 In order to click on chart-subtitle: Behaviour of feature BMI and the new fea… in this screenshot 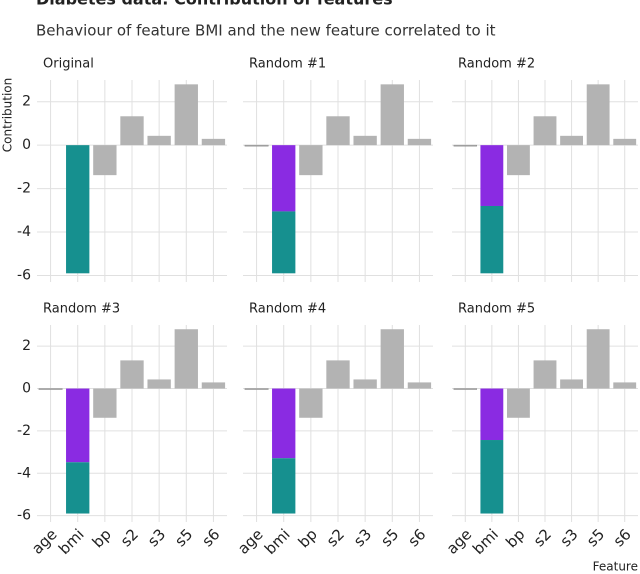, I will do `click(266, 31)`.